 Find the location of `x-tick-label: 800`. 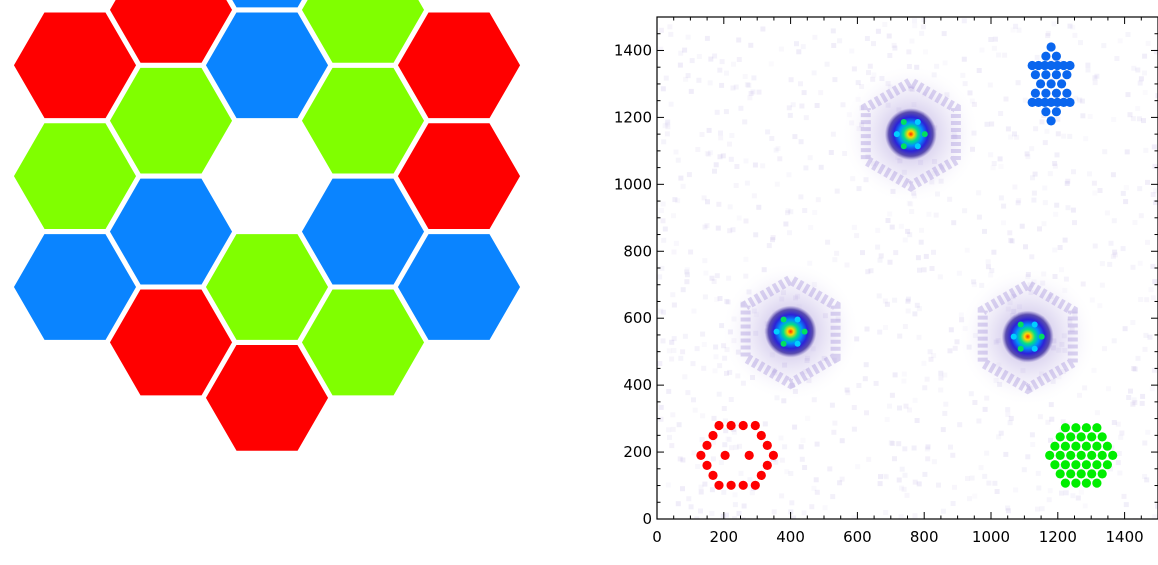

x-tick-label: 800 is located at coordinates (924, 537).